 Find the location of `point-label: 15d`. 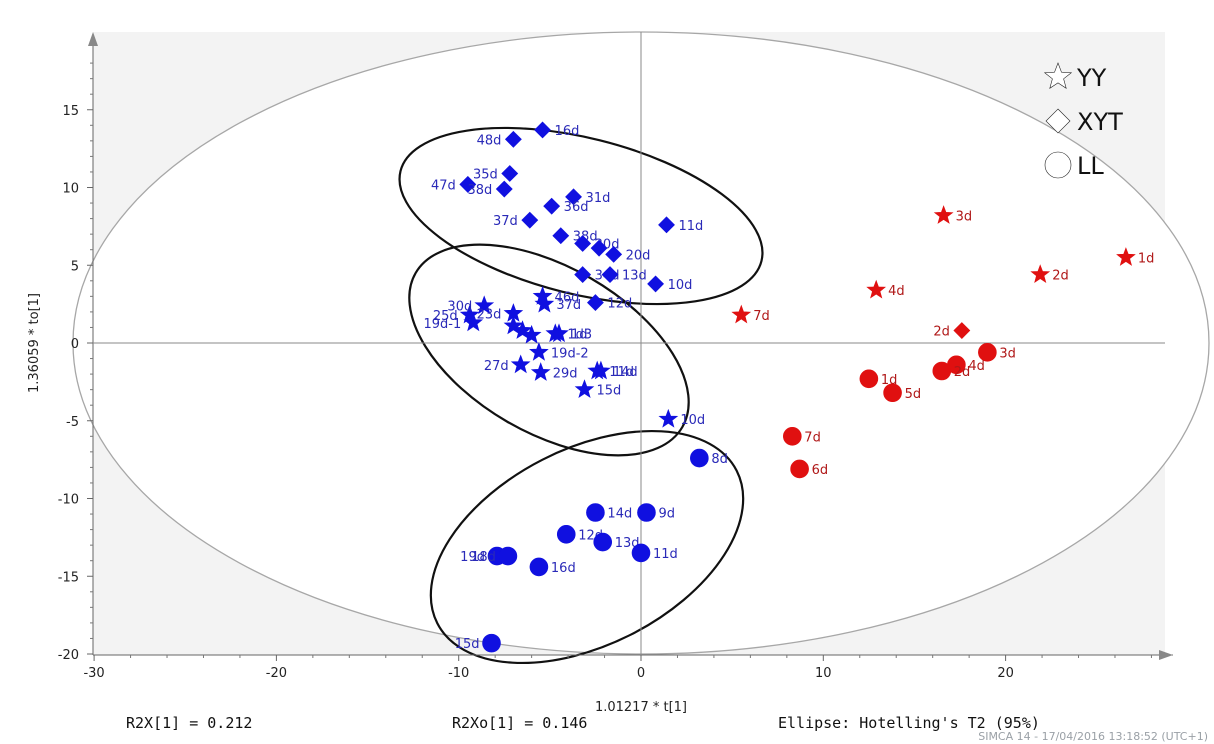

point-label: 15d is located at coordinates (467, 644).